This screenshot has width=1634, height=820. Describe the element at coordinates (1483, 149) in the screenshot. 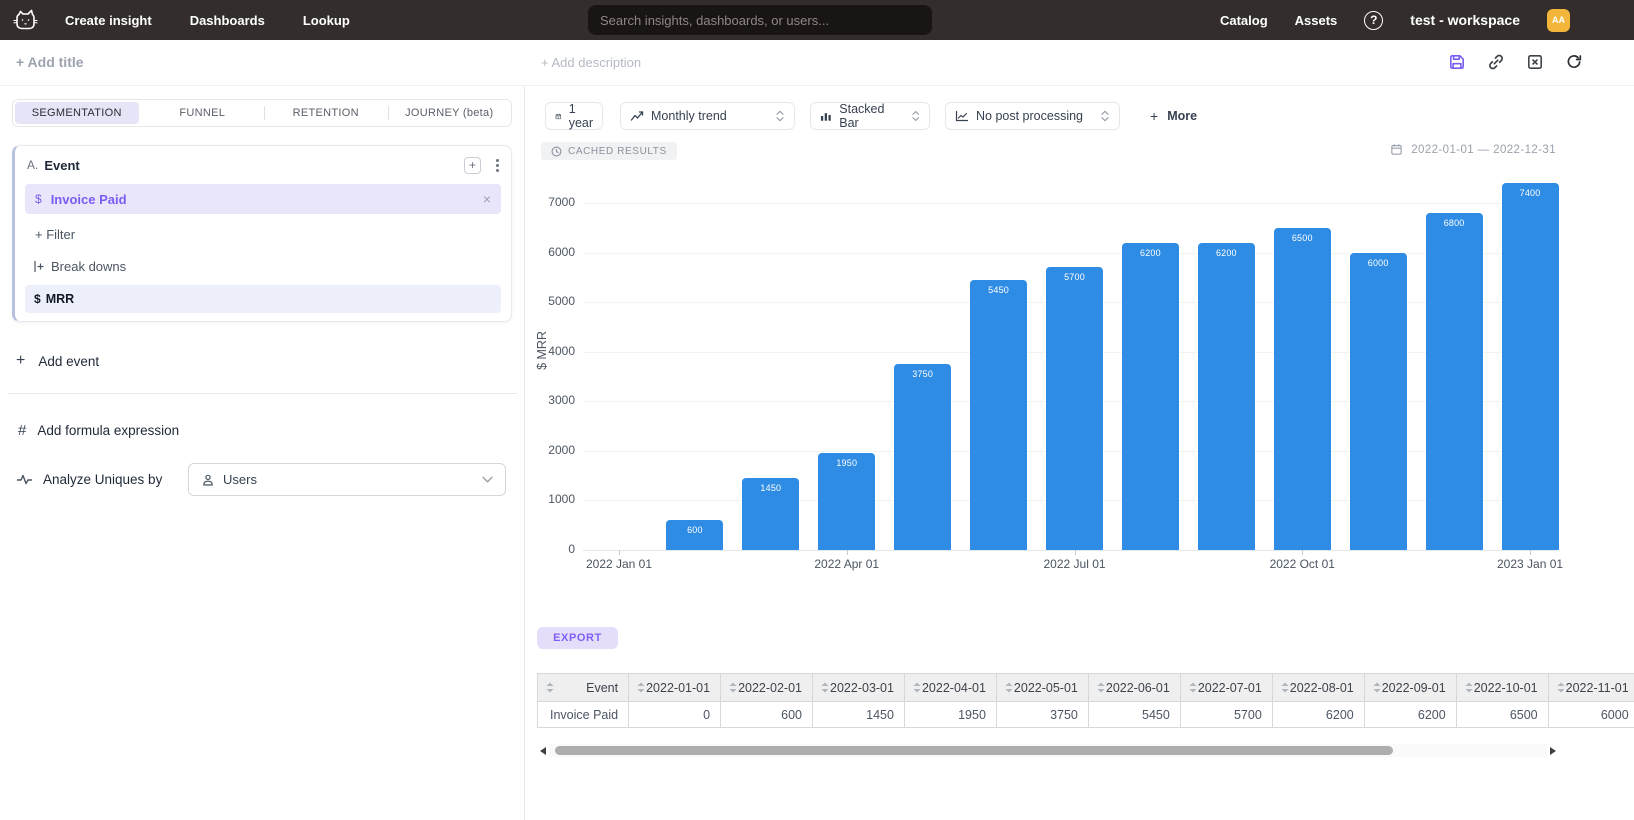

I see `date-range-value: 2022-01-01 — 2022-12-31` at that location.